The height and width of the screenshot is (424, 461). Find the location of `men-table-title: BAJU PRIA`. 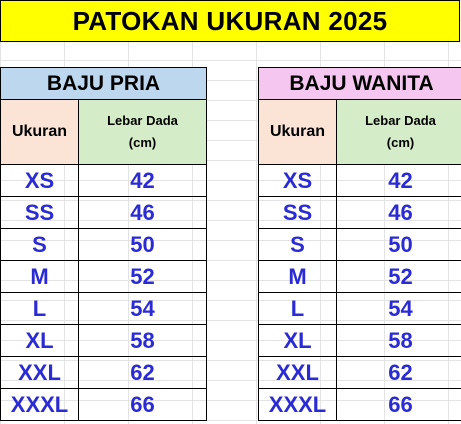

men-table-title: BAJU PRIA is located at coordinates (103, 83).